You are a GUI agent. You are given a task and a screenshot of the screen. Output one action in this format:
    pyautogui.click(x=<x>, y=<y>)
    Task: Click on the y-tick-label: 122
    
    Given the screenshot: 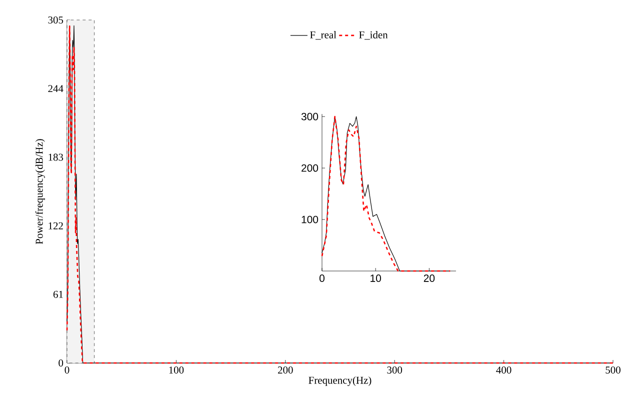 What is the action you would take?
    pyautogui.click(x=55, y=226)
    